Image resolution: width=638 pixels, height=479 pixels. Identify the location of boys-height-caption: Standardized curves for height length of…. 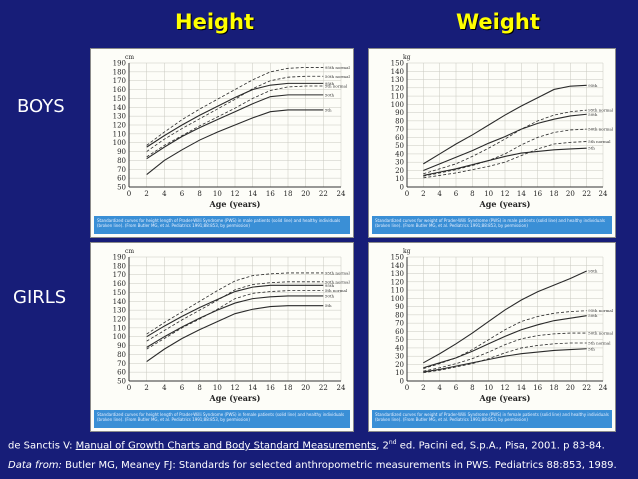
(222, 225).